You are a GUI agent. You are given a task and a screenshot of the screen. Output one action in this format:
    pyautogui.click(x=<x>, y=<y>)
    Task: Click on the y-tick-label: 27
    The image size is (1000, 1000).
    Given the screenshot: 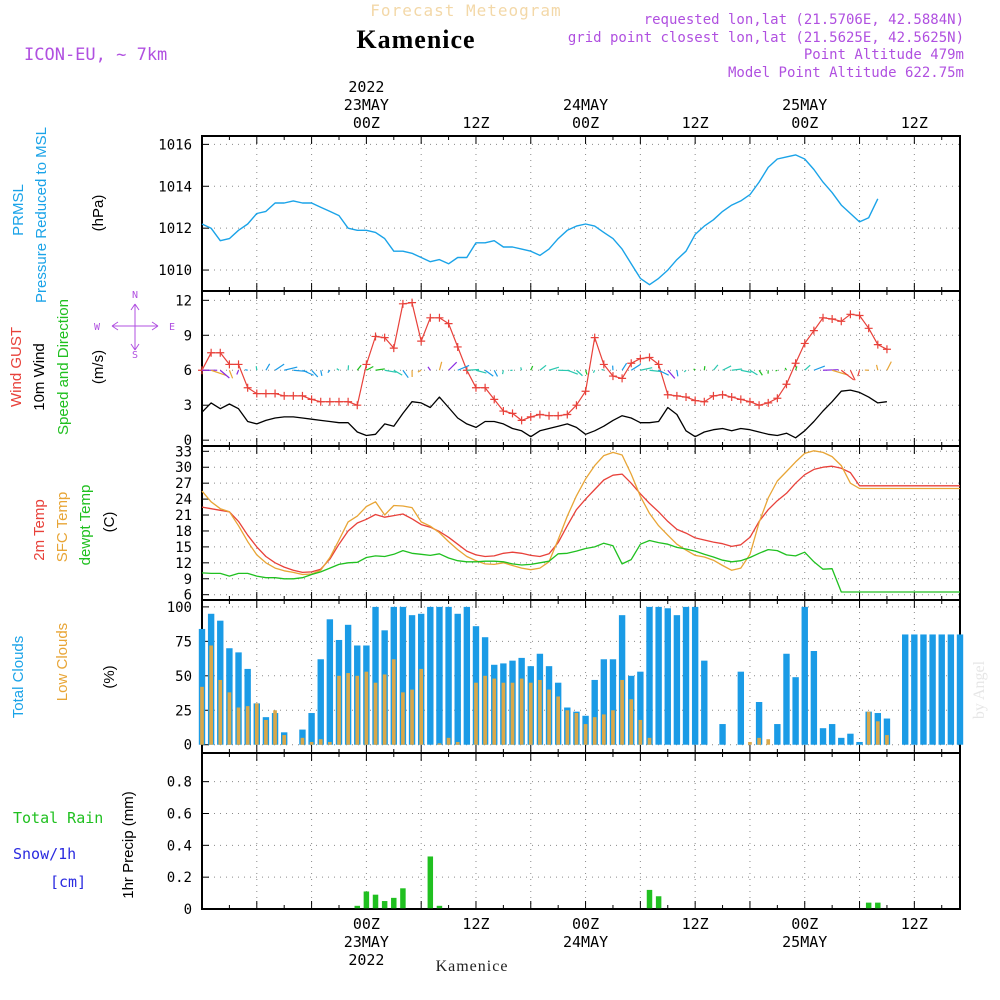 What is the action you would take?
    pyautogui.click(x=183, y=484)
    